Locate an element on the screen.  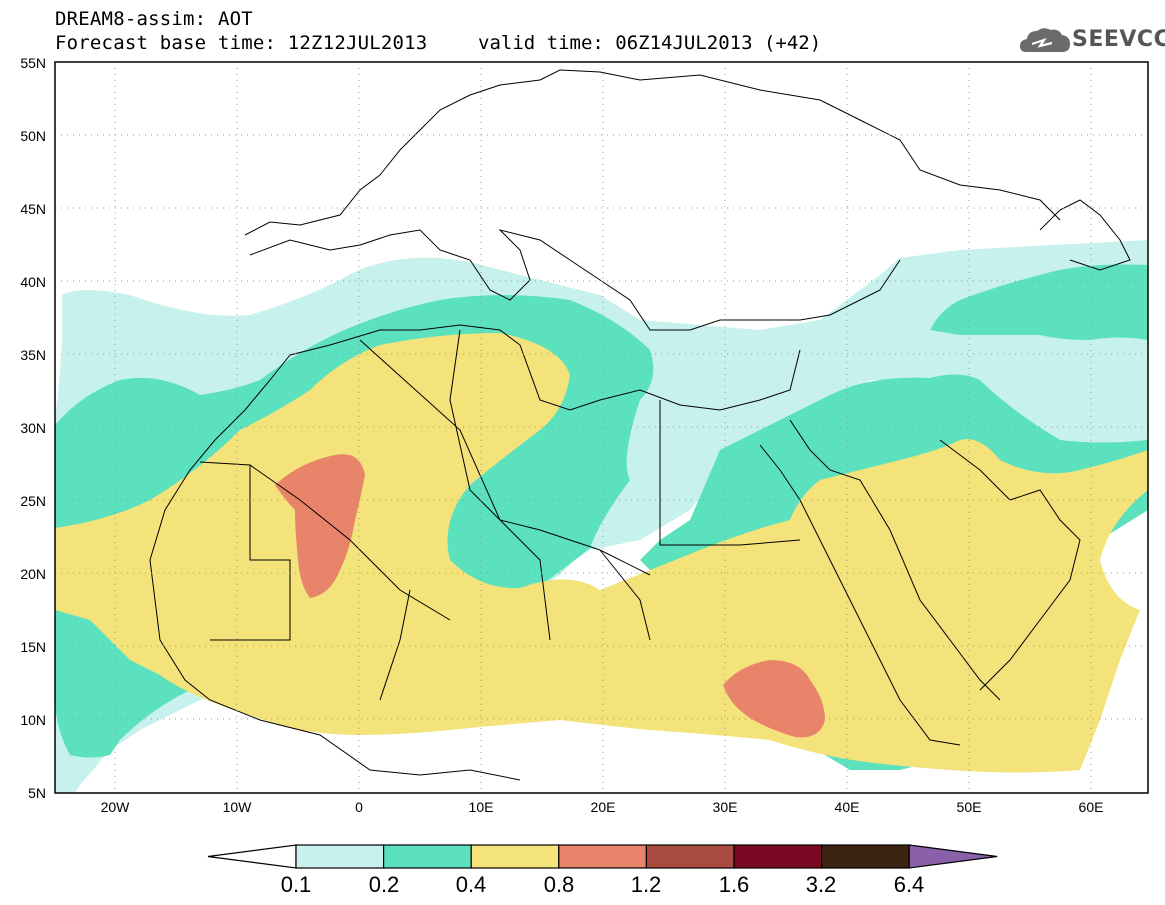
lon-label: 20W is located at coordinates (116, 807).